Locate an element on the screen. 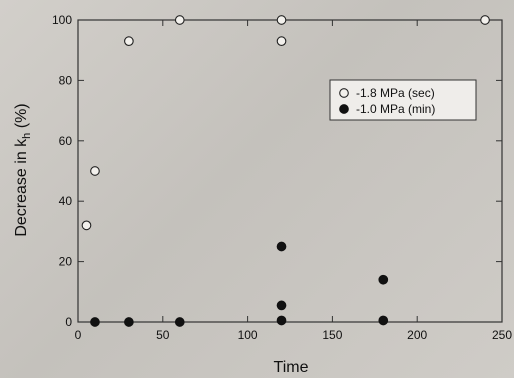  x-tick-label: 200 is located at coordinates (417, 335).